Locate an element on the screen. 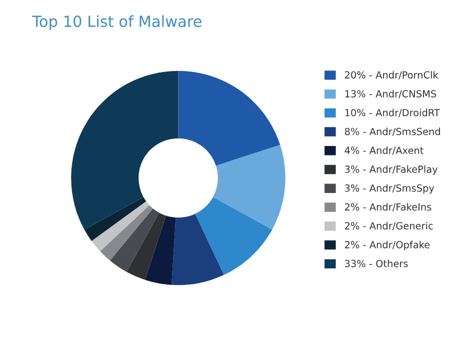 Image resolution: width=460 pixels, height=339 pixels. legend-label: 3% - Andr/SmsSpy is located at coordinates (389, 189).